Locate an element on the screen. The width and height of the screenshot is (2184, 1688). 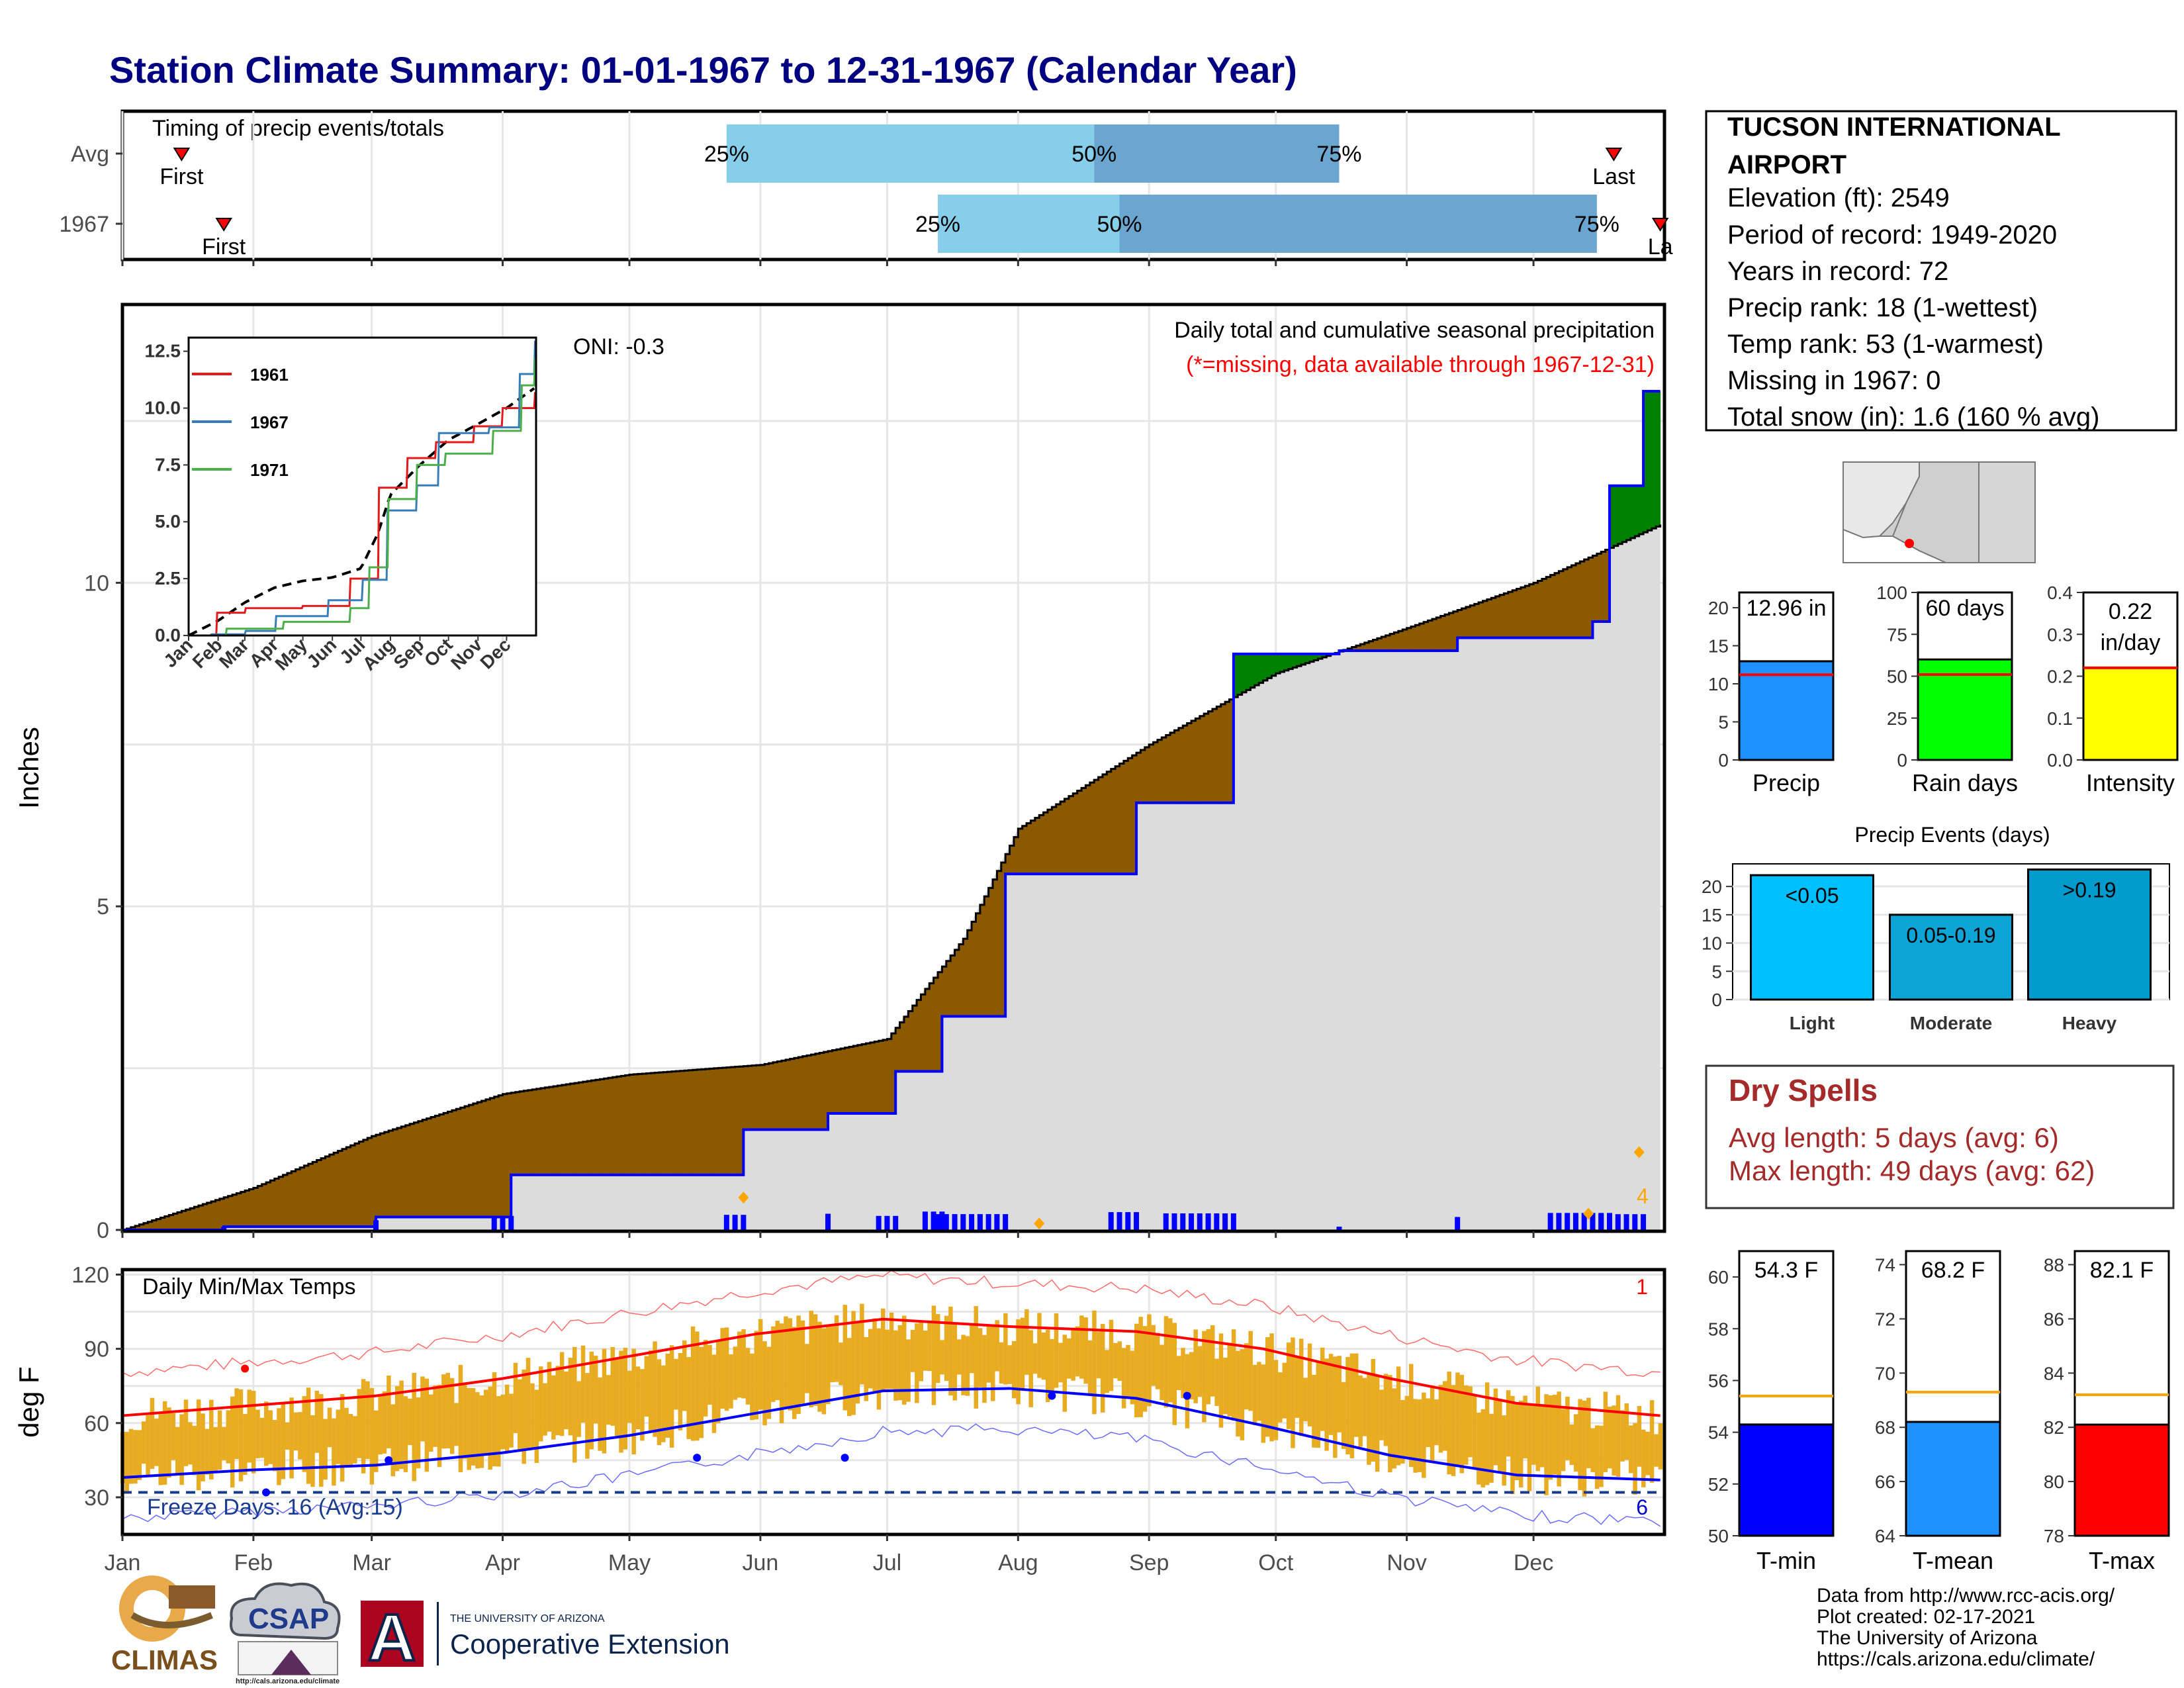
summary-bar-label: Intensity is located at coordinates (2130, 782).